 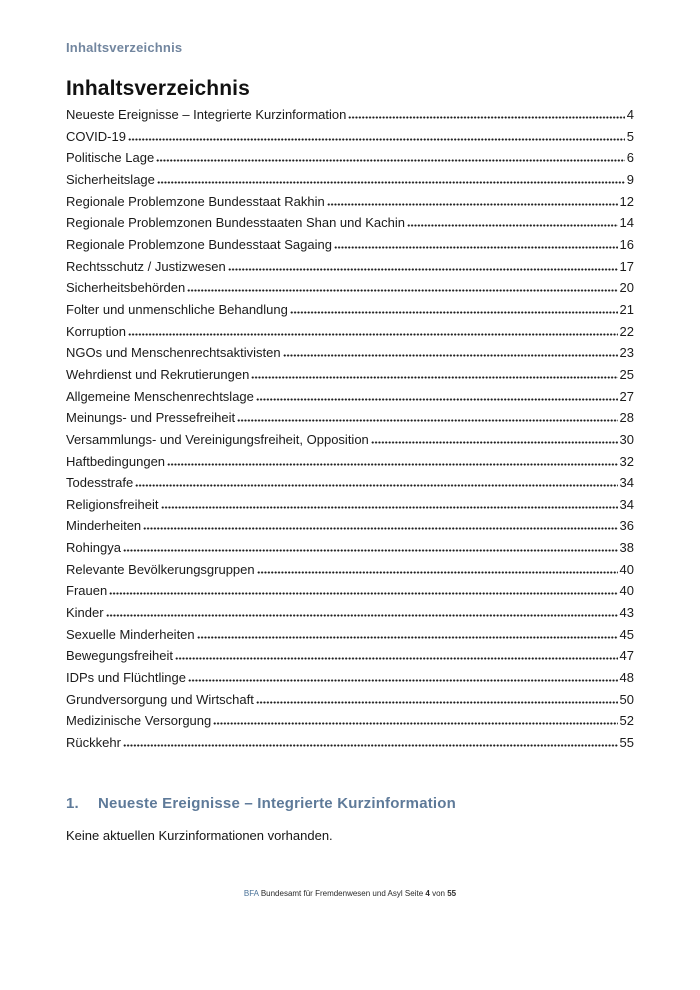 I want to click on toc-entry-page: 47, so click(x=626, y=656).